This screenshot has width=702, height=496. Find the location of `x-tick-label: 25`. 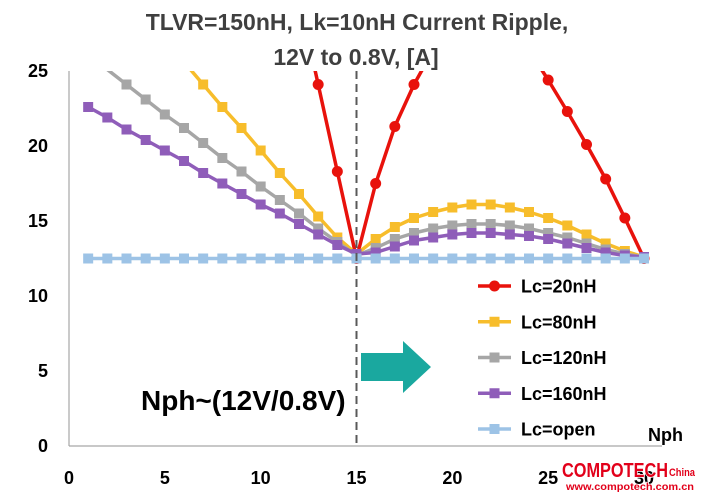

x-tick-label: 25 is located at coordinates (548, 478).